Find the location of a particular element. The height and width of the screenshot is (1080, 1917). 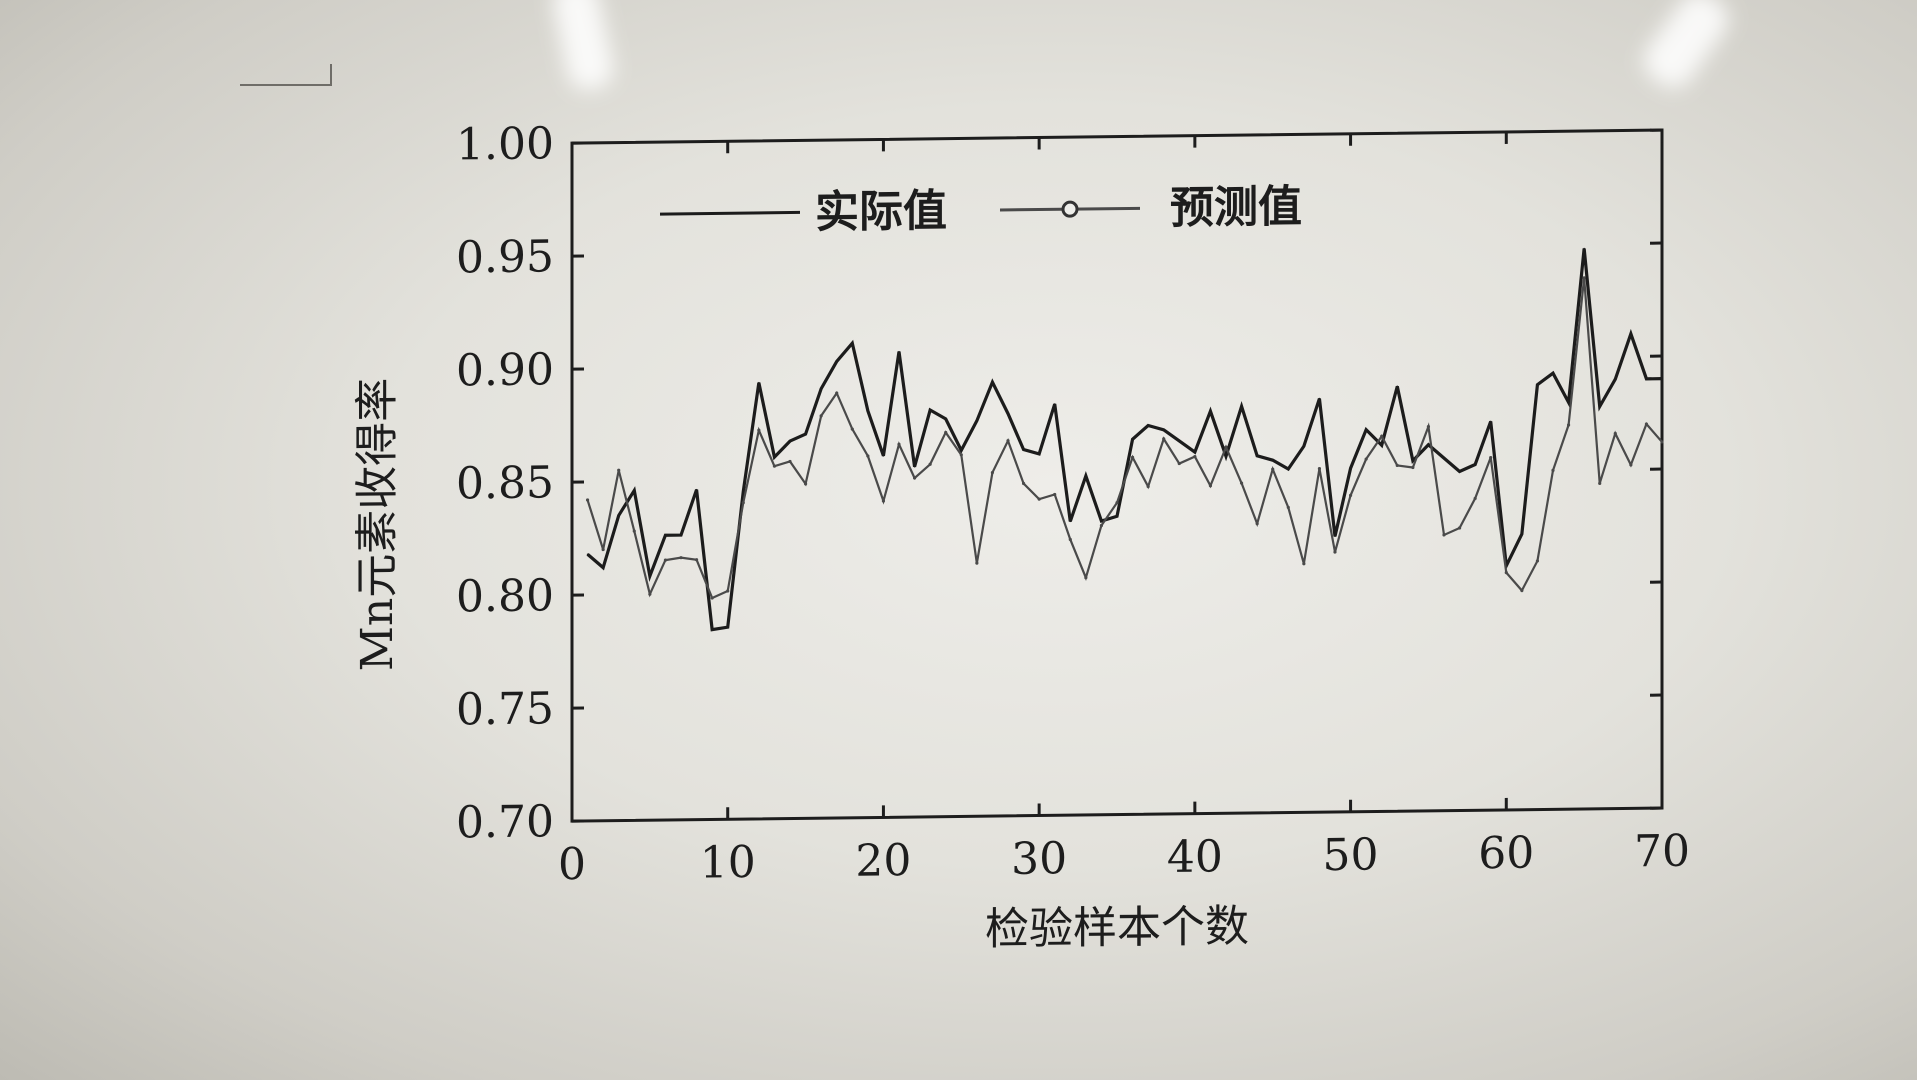

x-tick-labels: 0 10 20 30 40 50 60 70 is located at coordinates (1124, 858).